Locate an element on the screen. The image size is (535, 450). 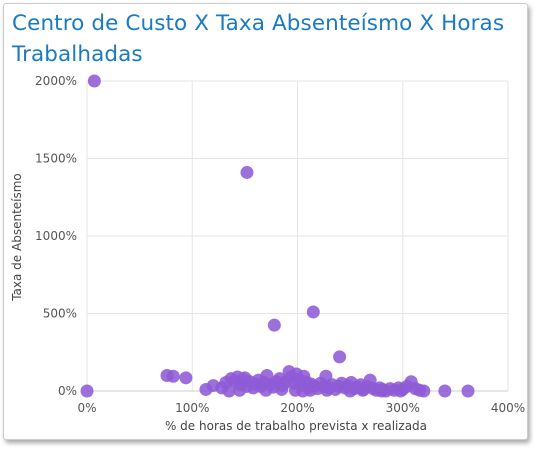
y-axis-label: Taxa de Absenteísmo is located at coordinates (17, 237).